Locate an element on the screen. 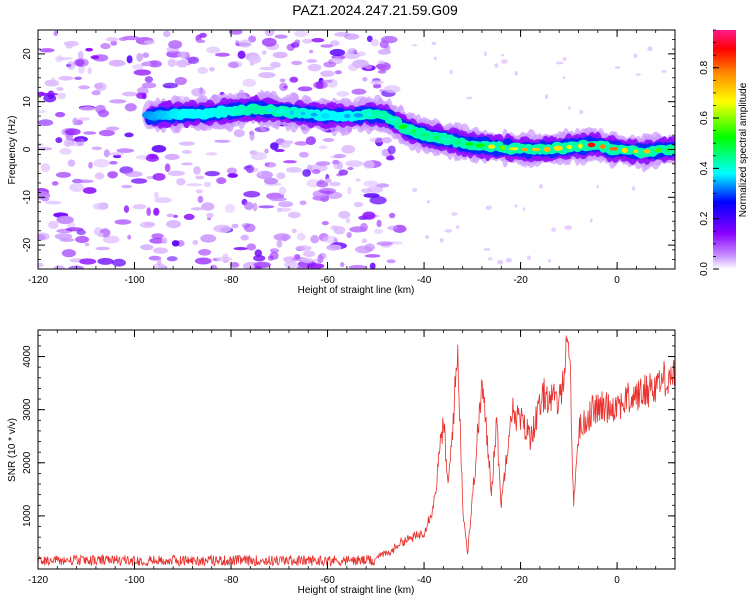 This screenshot has width=750, height=600. top-y-axis-label: Frequency (Hz) is located at coordinates (12, 150).